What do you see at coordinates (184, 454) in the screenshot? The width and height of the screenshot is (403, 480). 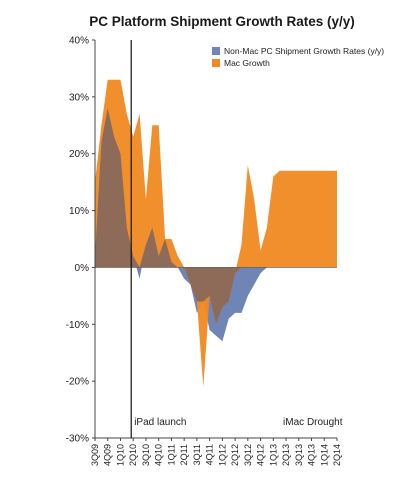 I see `x-tick-label: 2Q11` at bounding box center [184, 454].